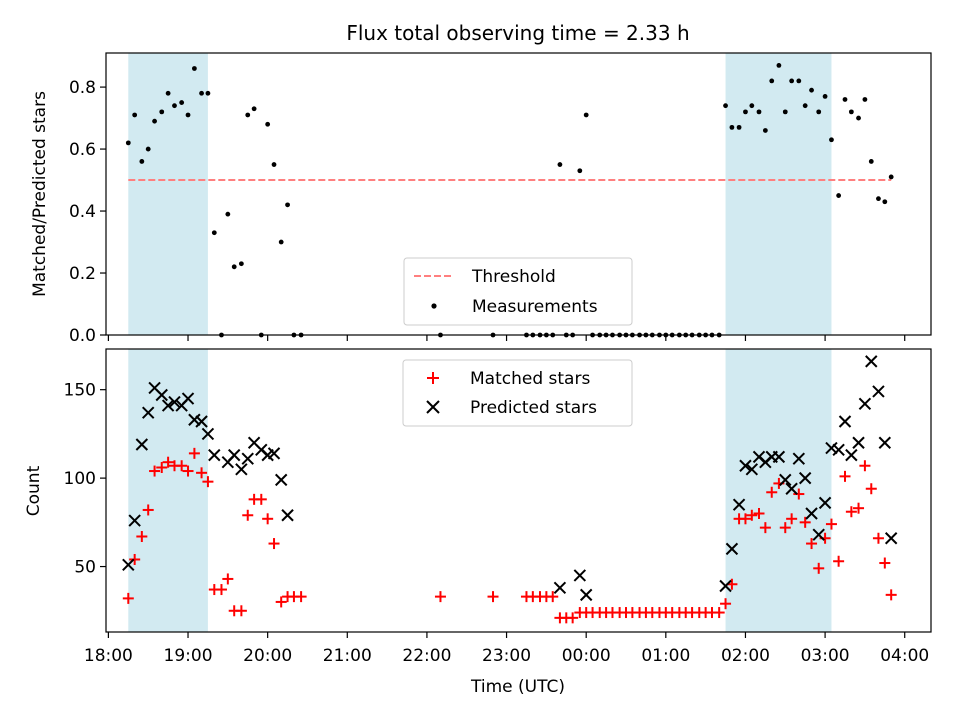  I want to click on x-axis-label: Time (UTC), so click(517, 687).